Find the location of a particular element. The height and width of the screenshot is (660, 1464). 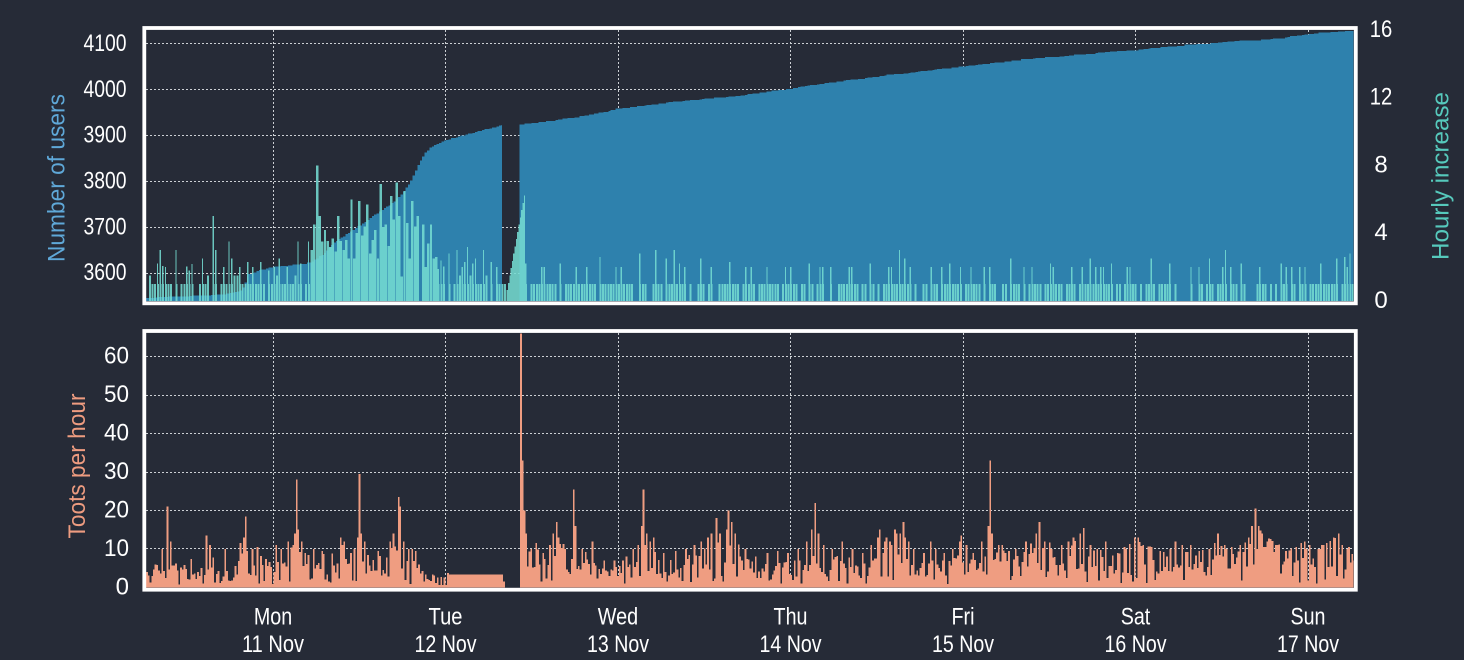

svg-text: 4100 is located at coordinates (105, 43).